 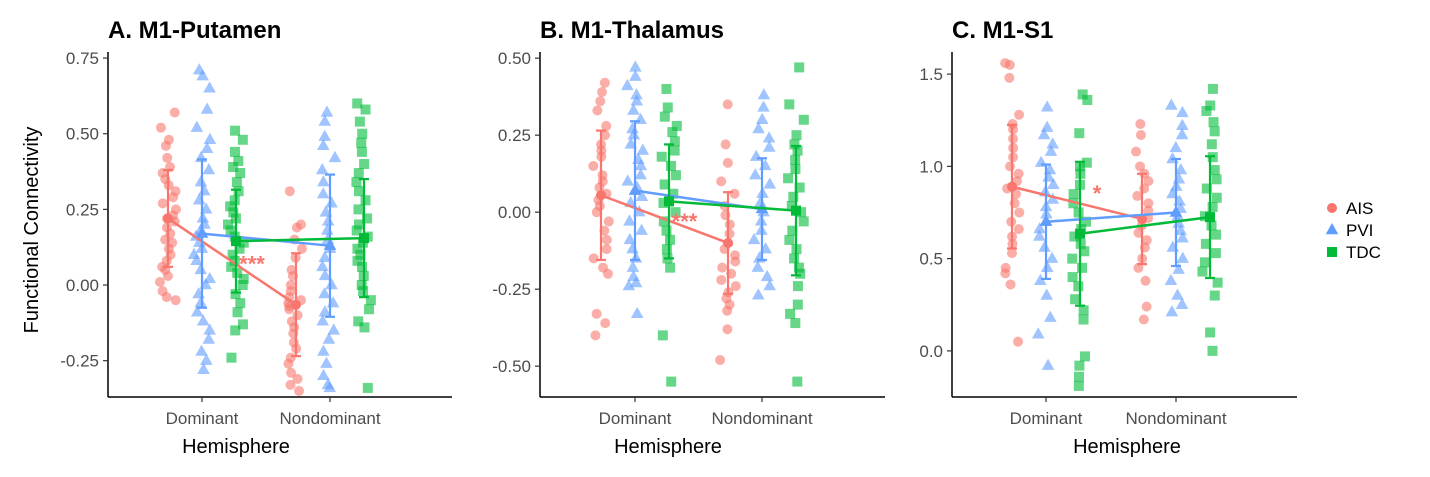 What do you see at coordinates (511, 289) in the screenshot?
I see `y-tick-label: -0.25` at bounding box center [511, 289].